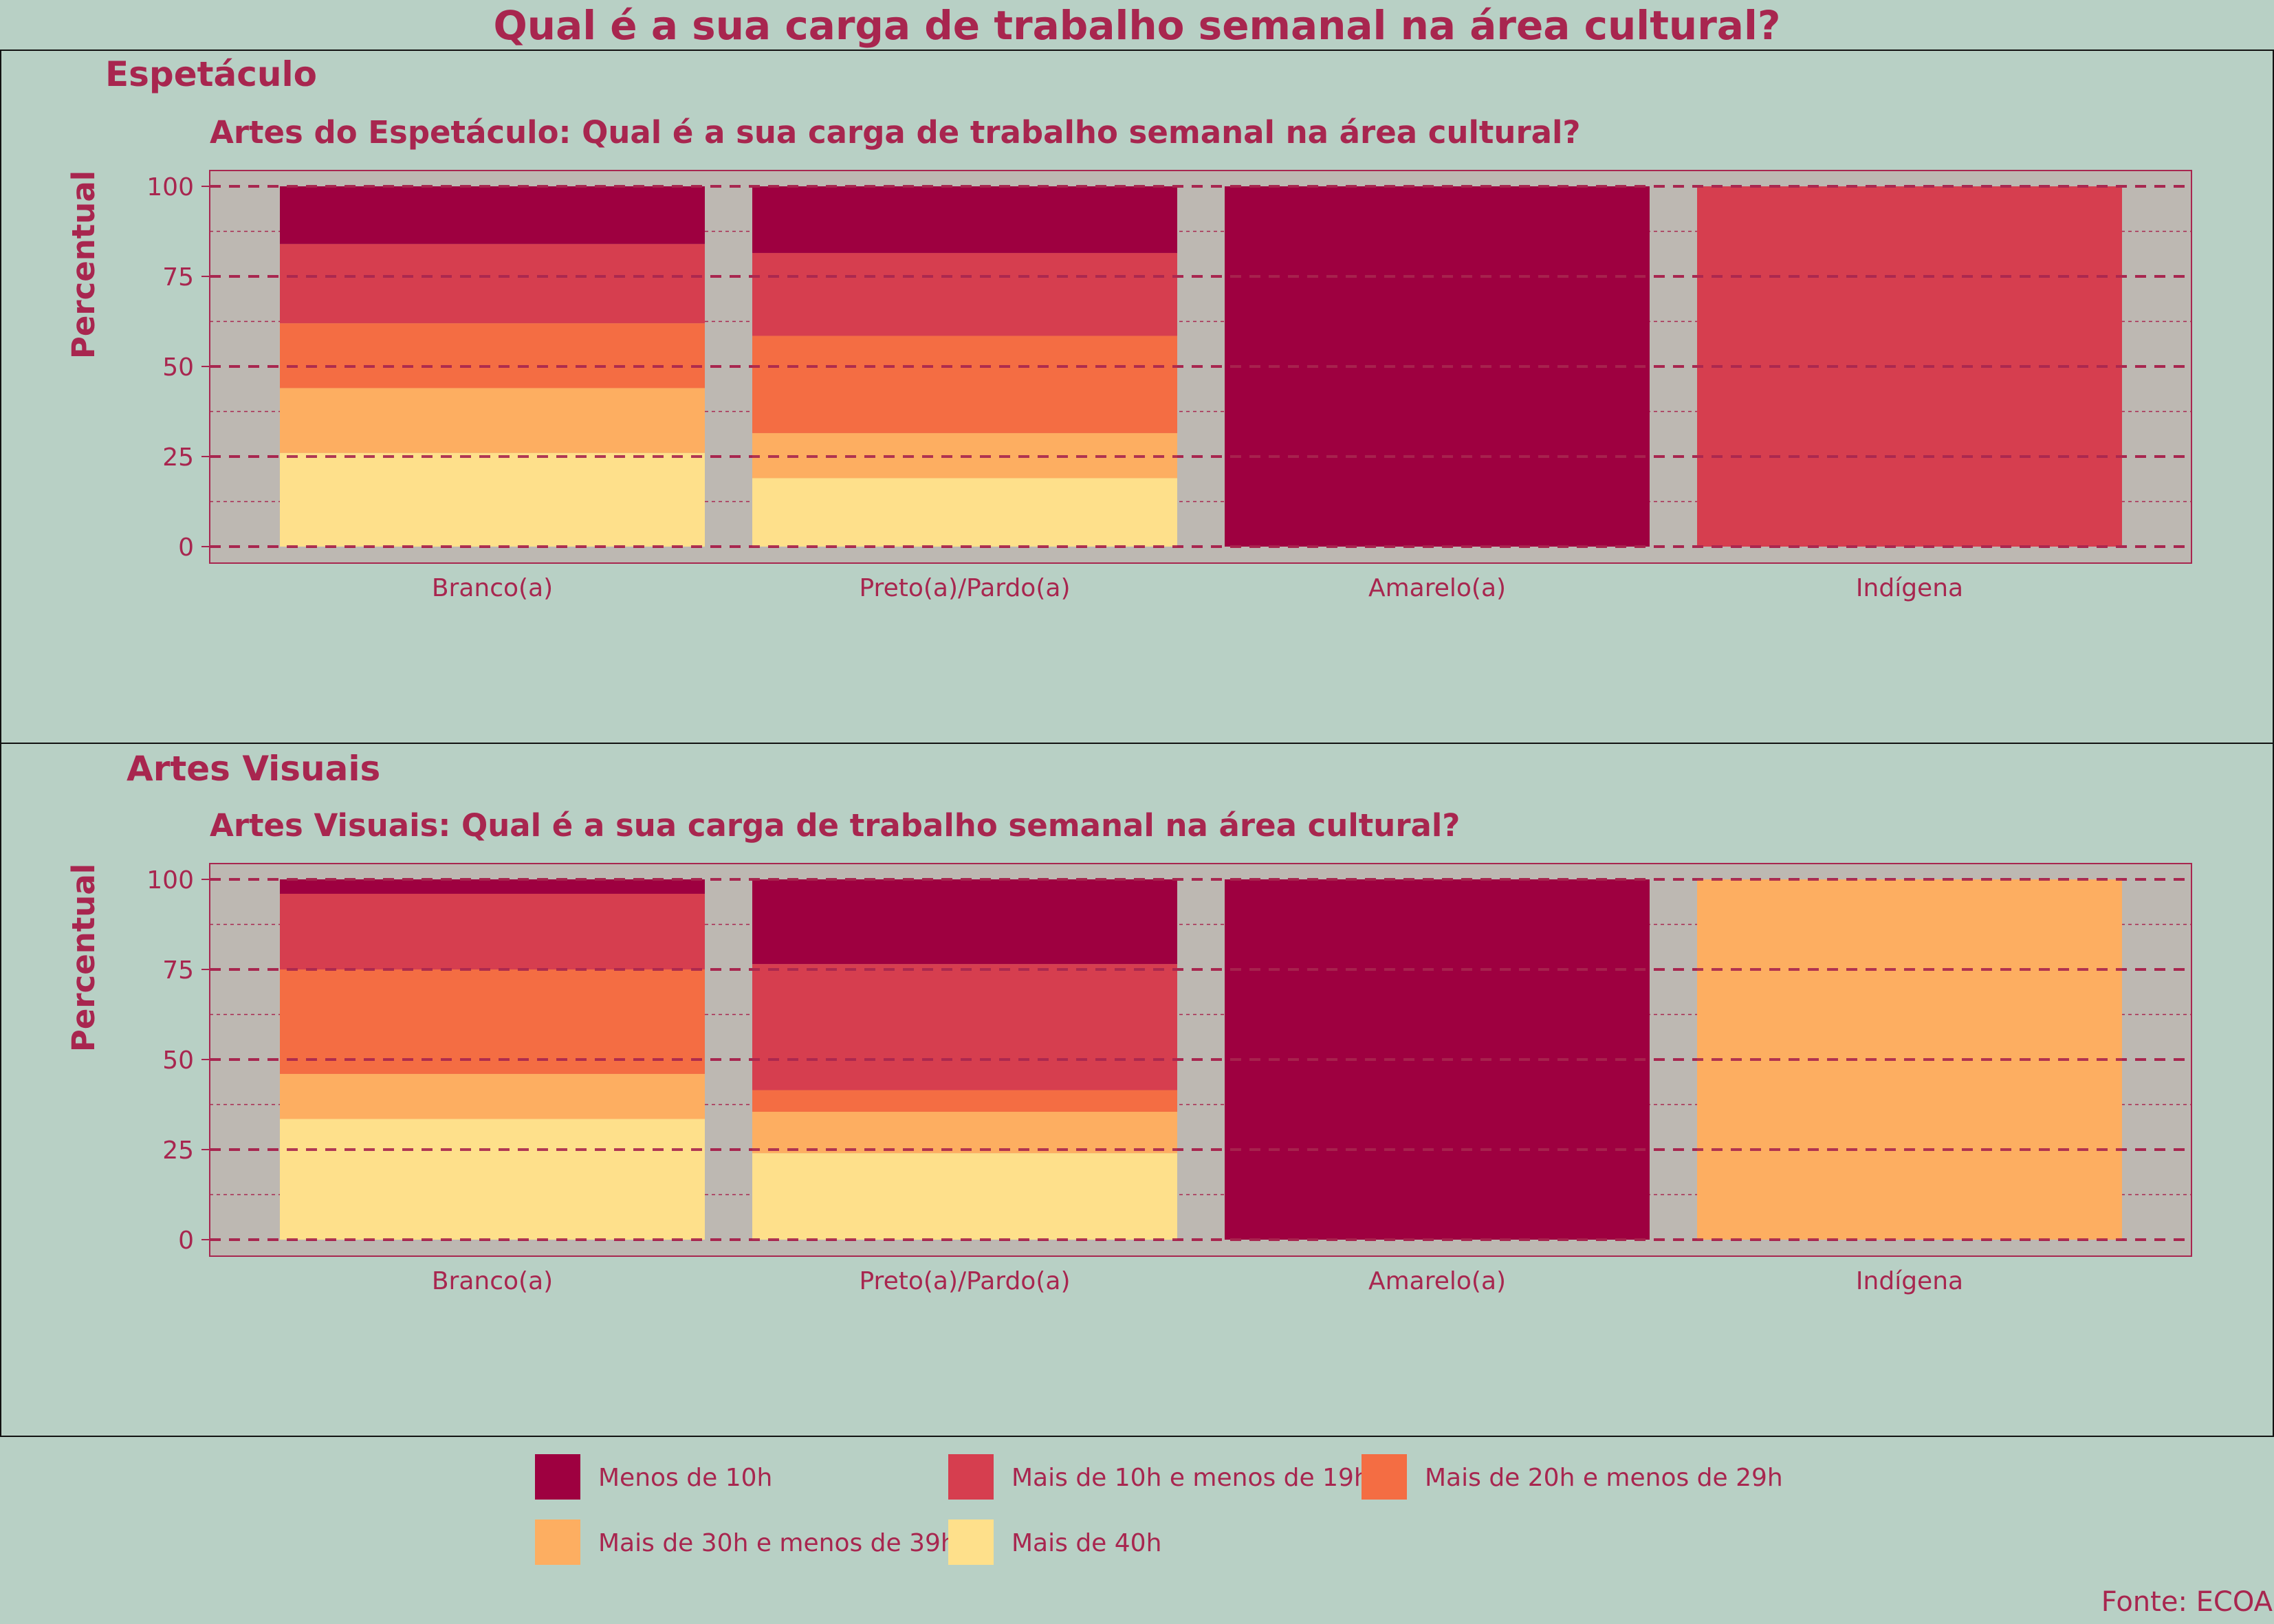 This screenshot has height=1624, width=2274. Describe the element at coordinates (685, 1478) in the screenshot. I see `legend-label-menos-de-10h: Menos de 10h` at that location.